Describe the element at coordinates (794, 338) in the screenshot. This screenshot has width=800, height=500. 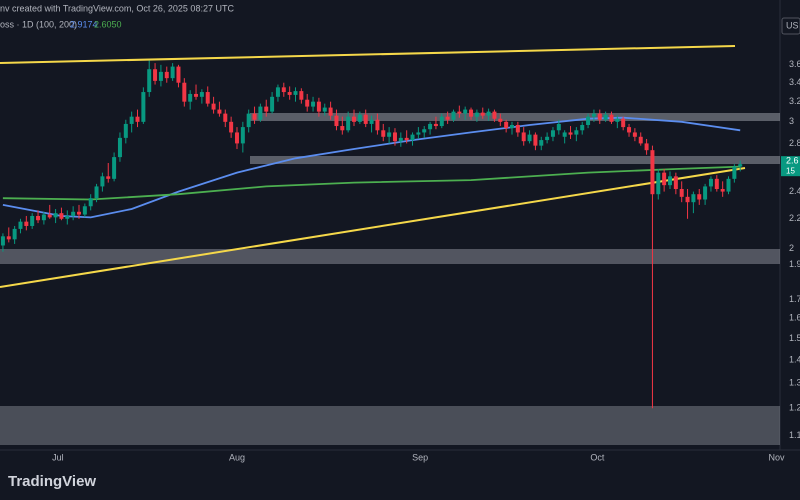
I see `y-tick-label: 1.5` at that location.